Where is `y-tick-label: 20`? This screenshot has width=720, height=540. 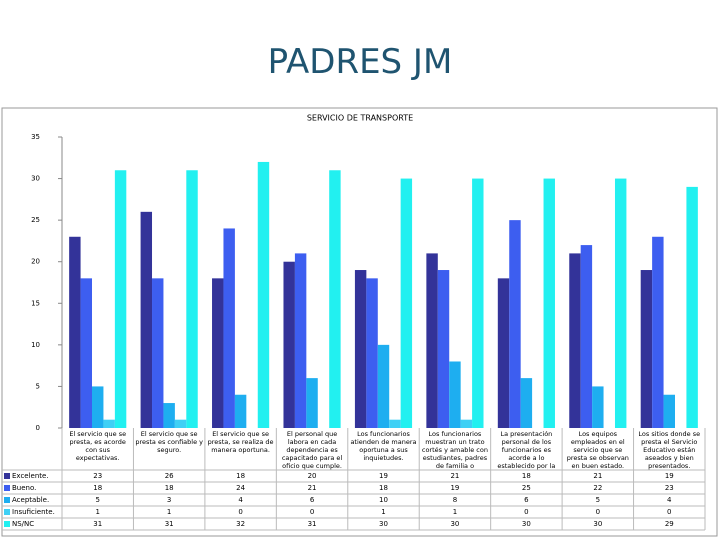
y-tick-label: 20 is located at coordinates (35, 262).